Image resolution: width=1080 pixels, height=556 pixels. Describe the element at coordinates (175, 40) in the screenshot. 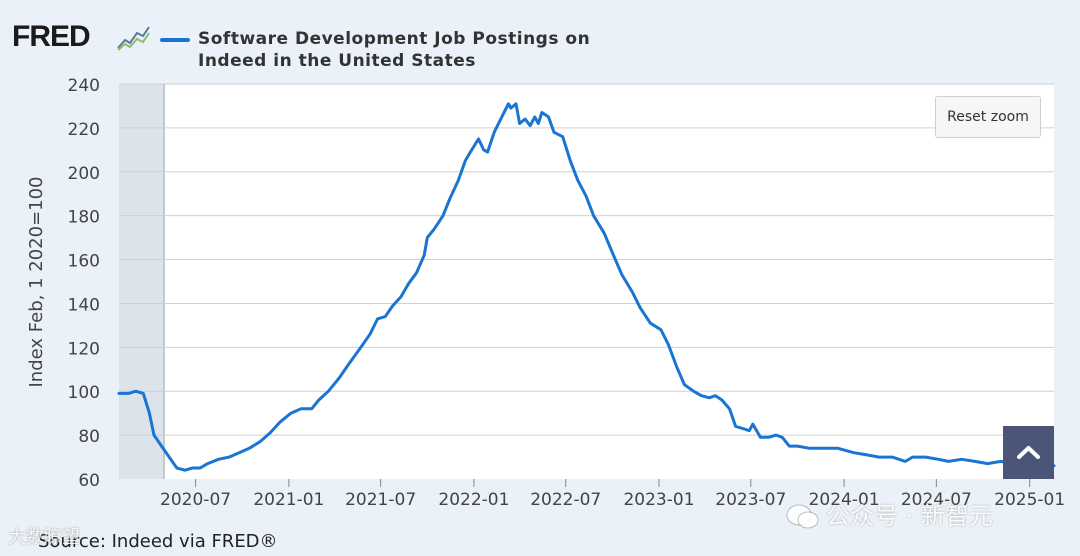

I see `legend-series-swatch` at that location.